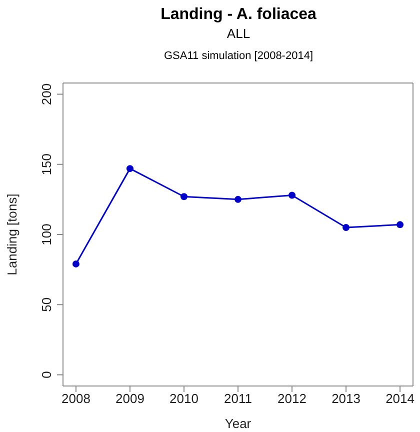 Image resolution: width=420 pixels, height=432 pixels. Describe the element at coordinates (346, 398) in the screenshot. I see `x-tick-label: 2013` at that location.